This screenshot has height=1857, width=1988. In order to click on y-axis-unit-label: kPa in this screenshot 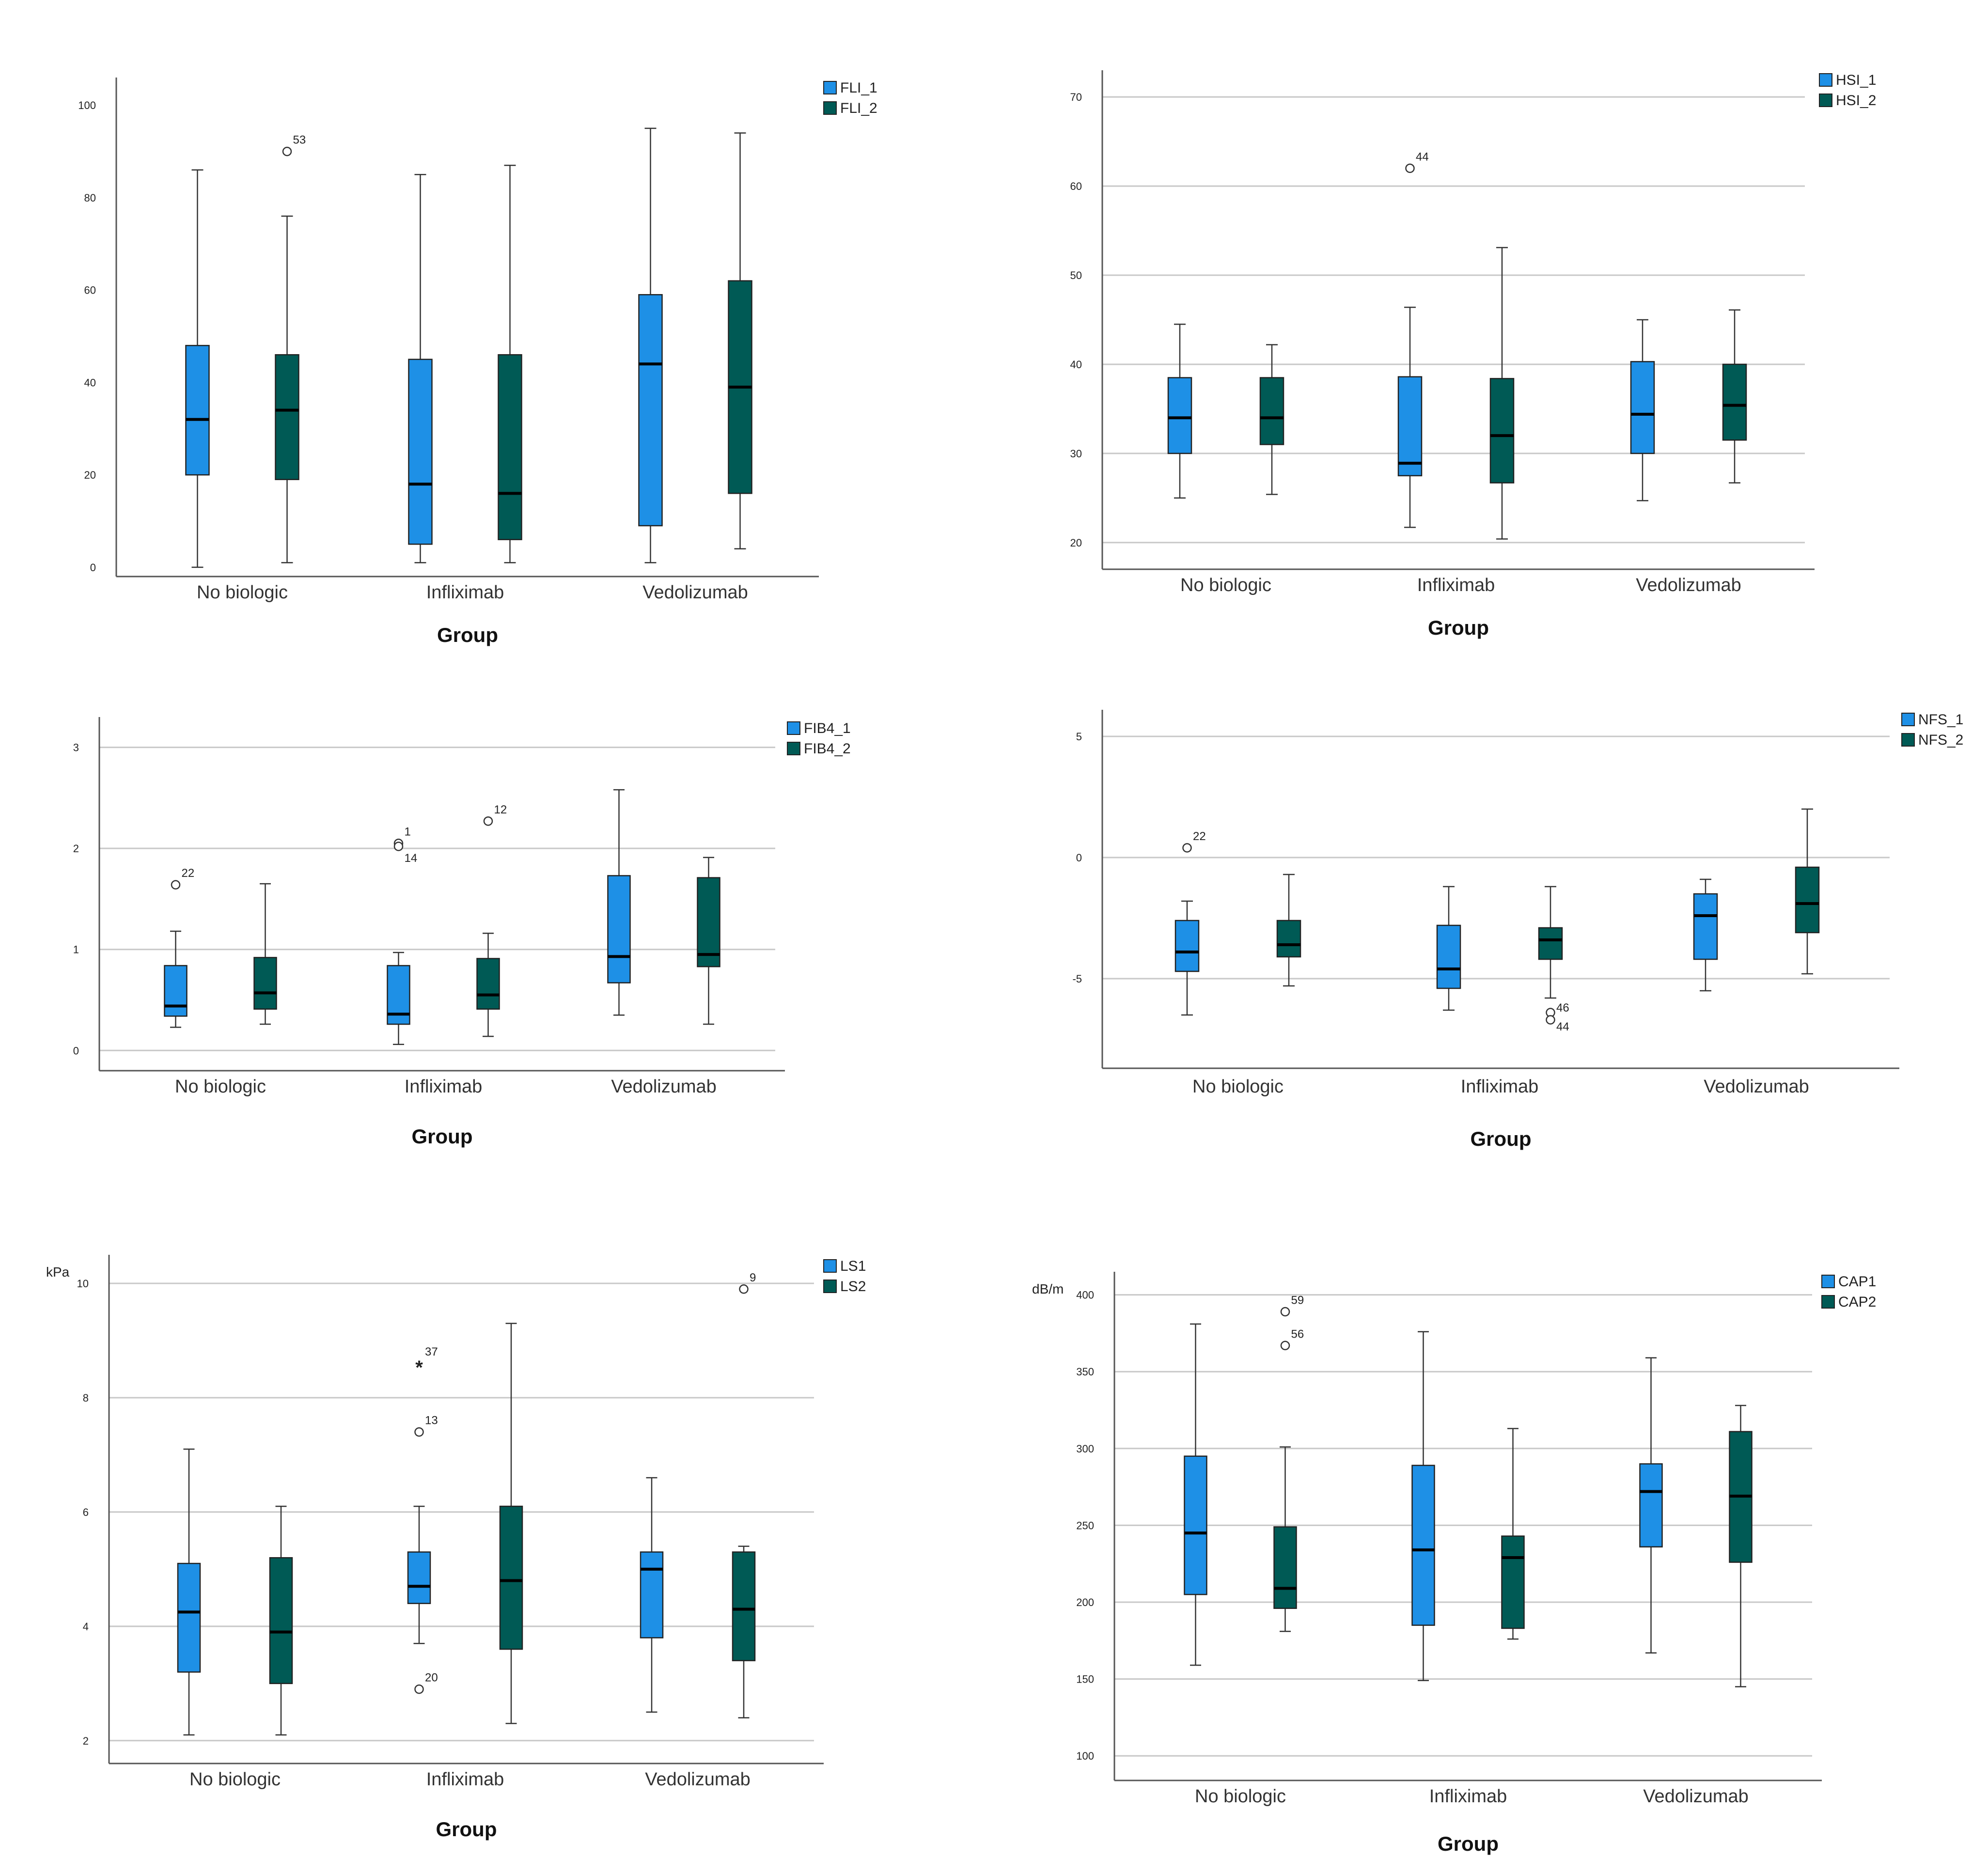, I will do `click(58, 1272)`.